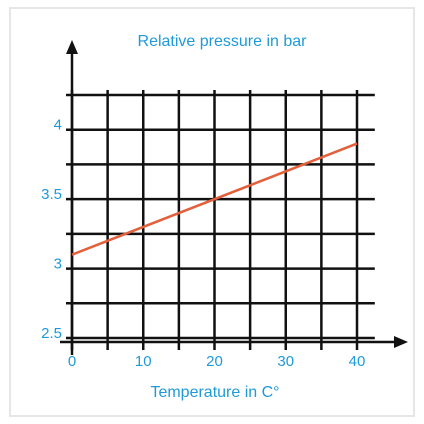  I want to click on y-tick-label: 3.5, so click(51, 194).